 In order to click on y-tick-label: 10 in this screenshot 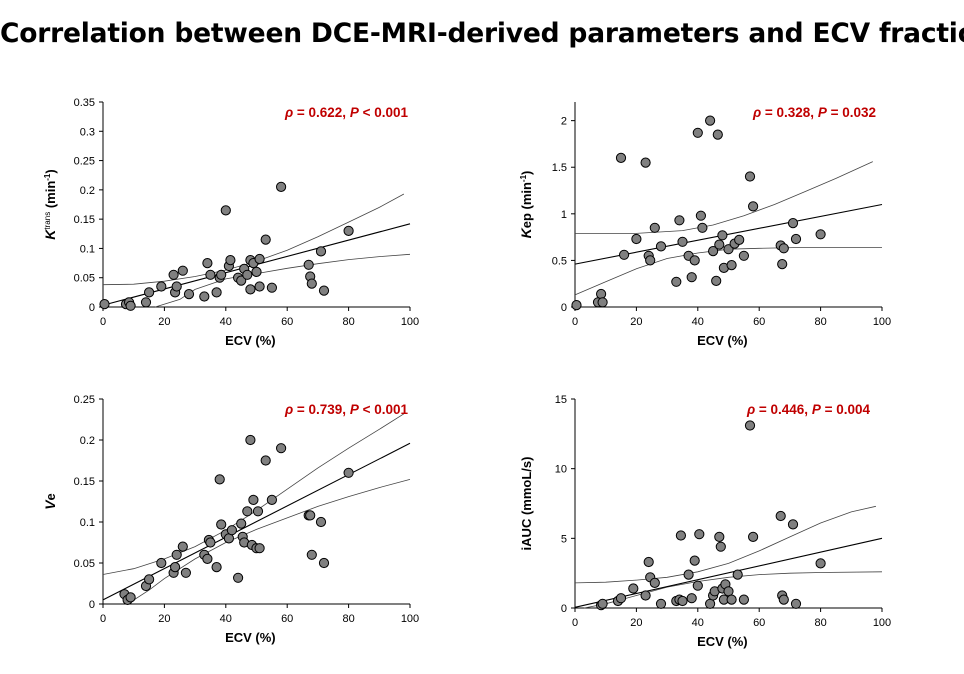, I will do `click(561, 470)`.